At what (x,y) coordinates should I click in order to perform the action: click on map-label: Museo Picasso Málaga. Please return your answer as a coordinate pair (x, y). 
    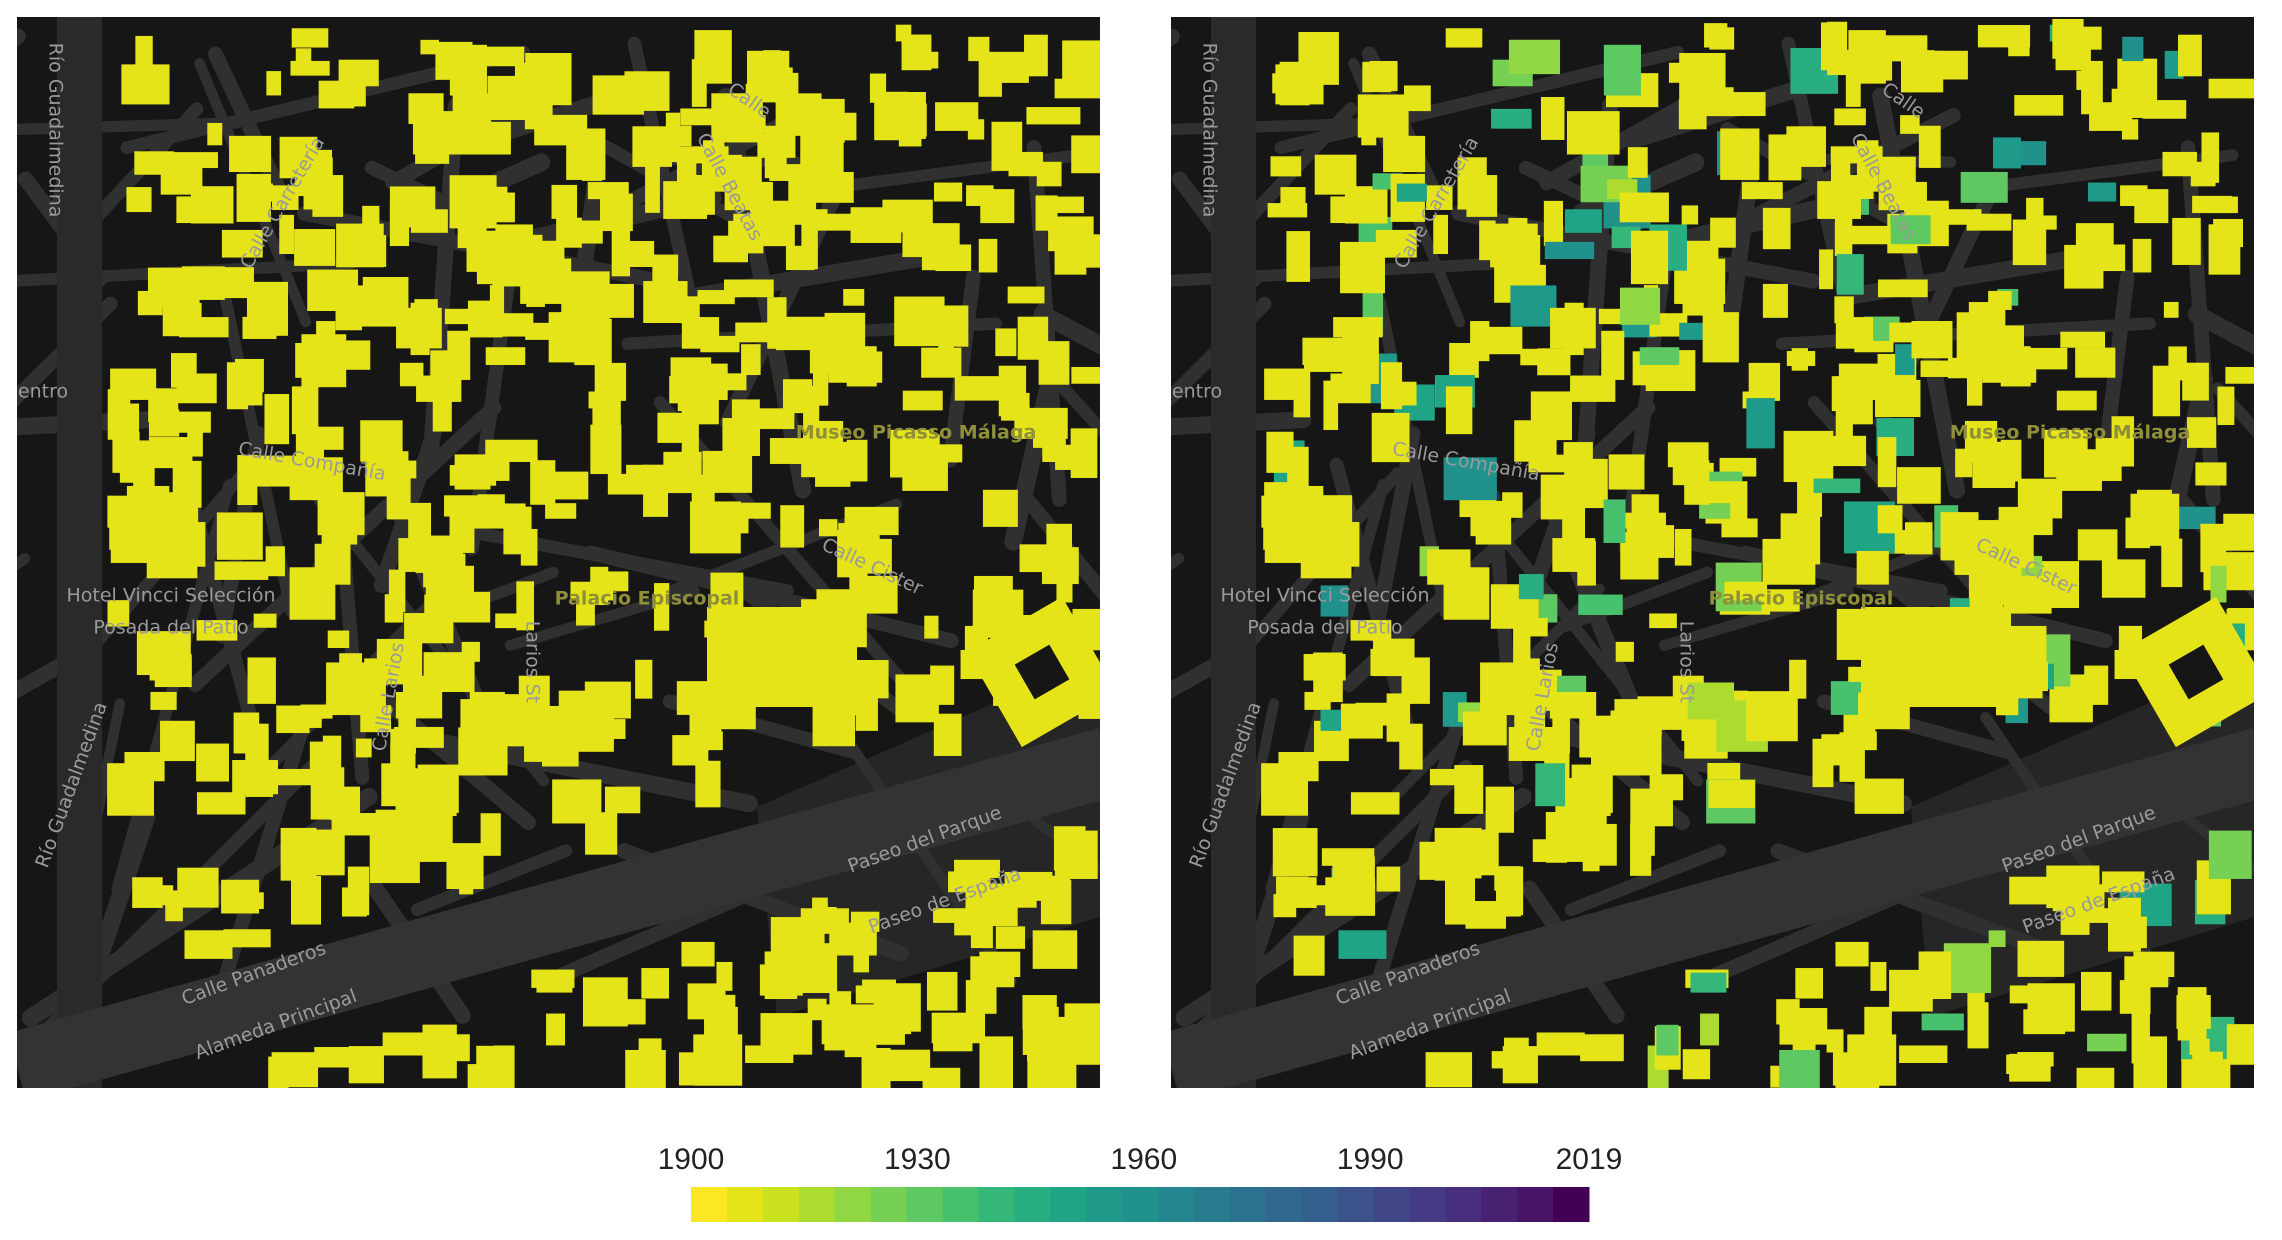
    Looking at the image, I should click on (916, 433).